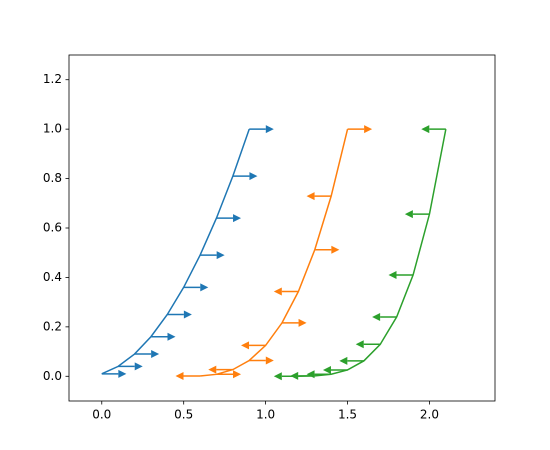 This screenshot has height=450, width=550. I want to click on y-tick-label: 0.6, so click(52, 228).